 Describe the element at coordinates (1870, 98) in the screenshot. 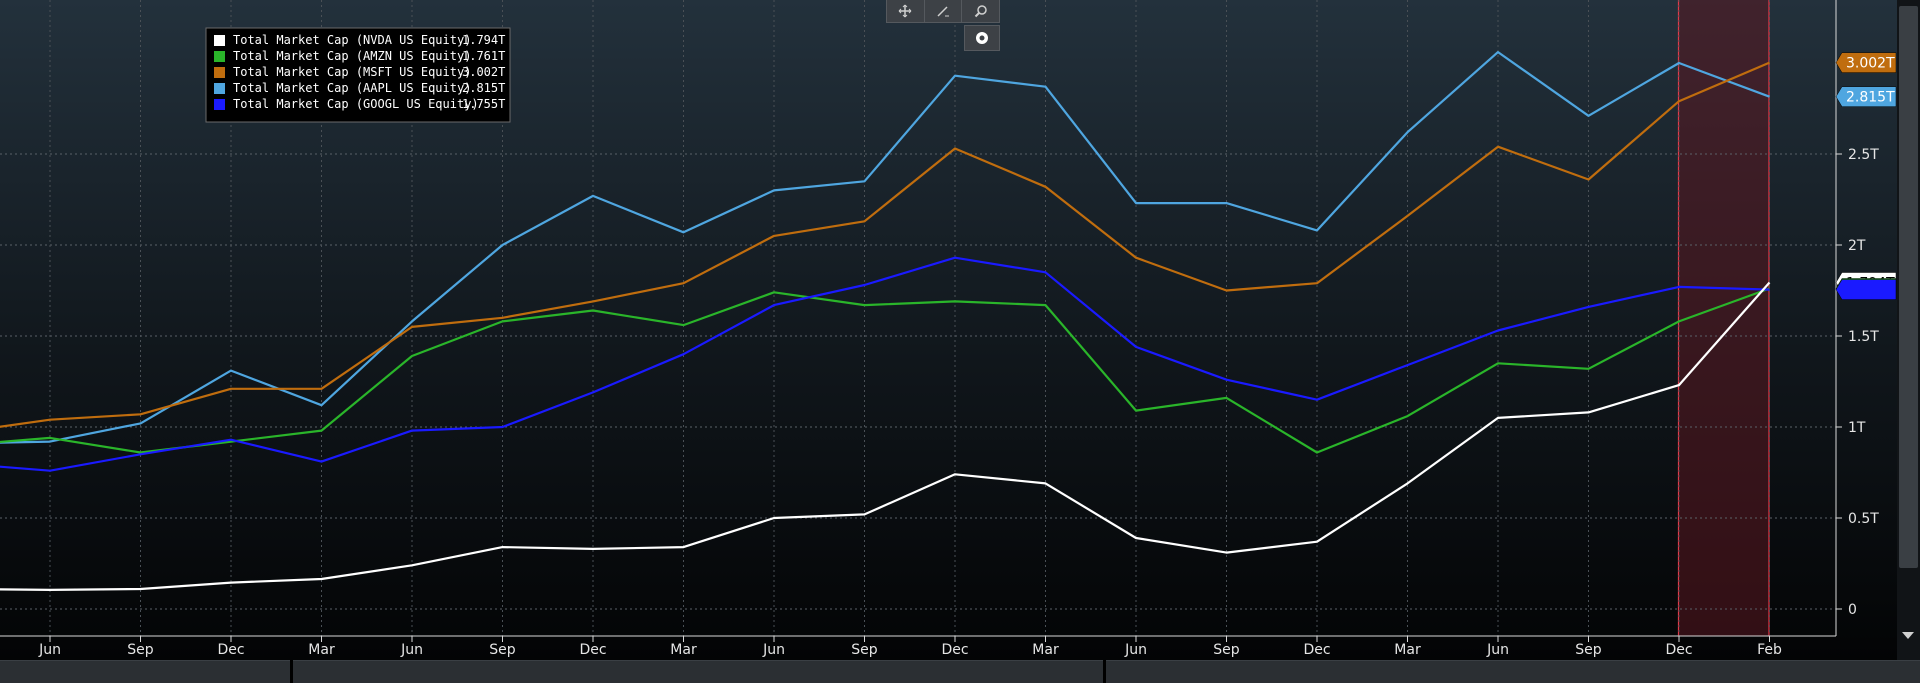

I see `end-value-label-3: 2.815T` at that location.